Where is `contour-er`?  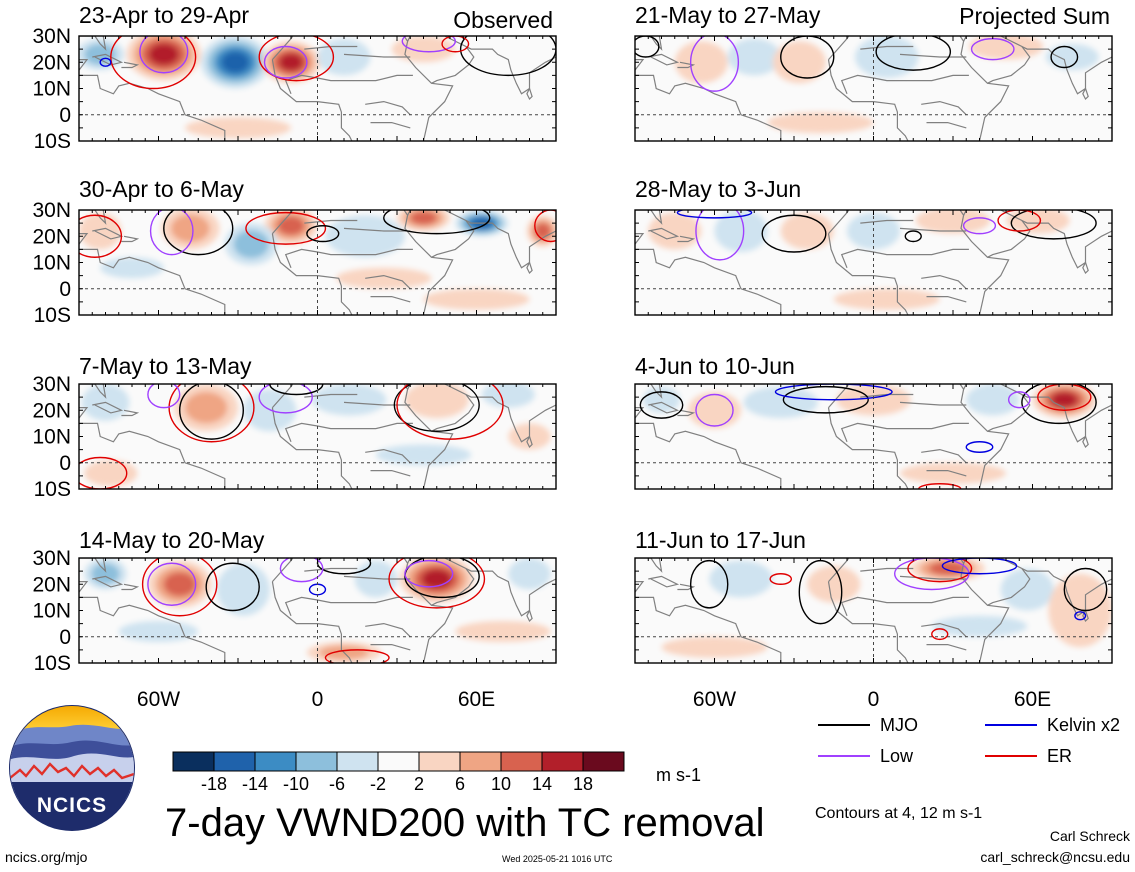 contour-er is located at coordinates (296, 59).